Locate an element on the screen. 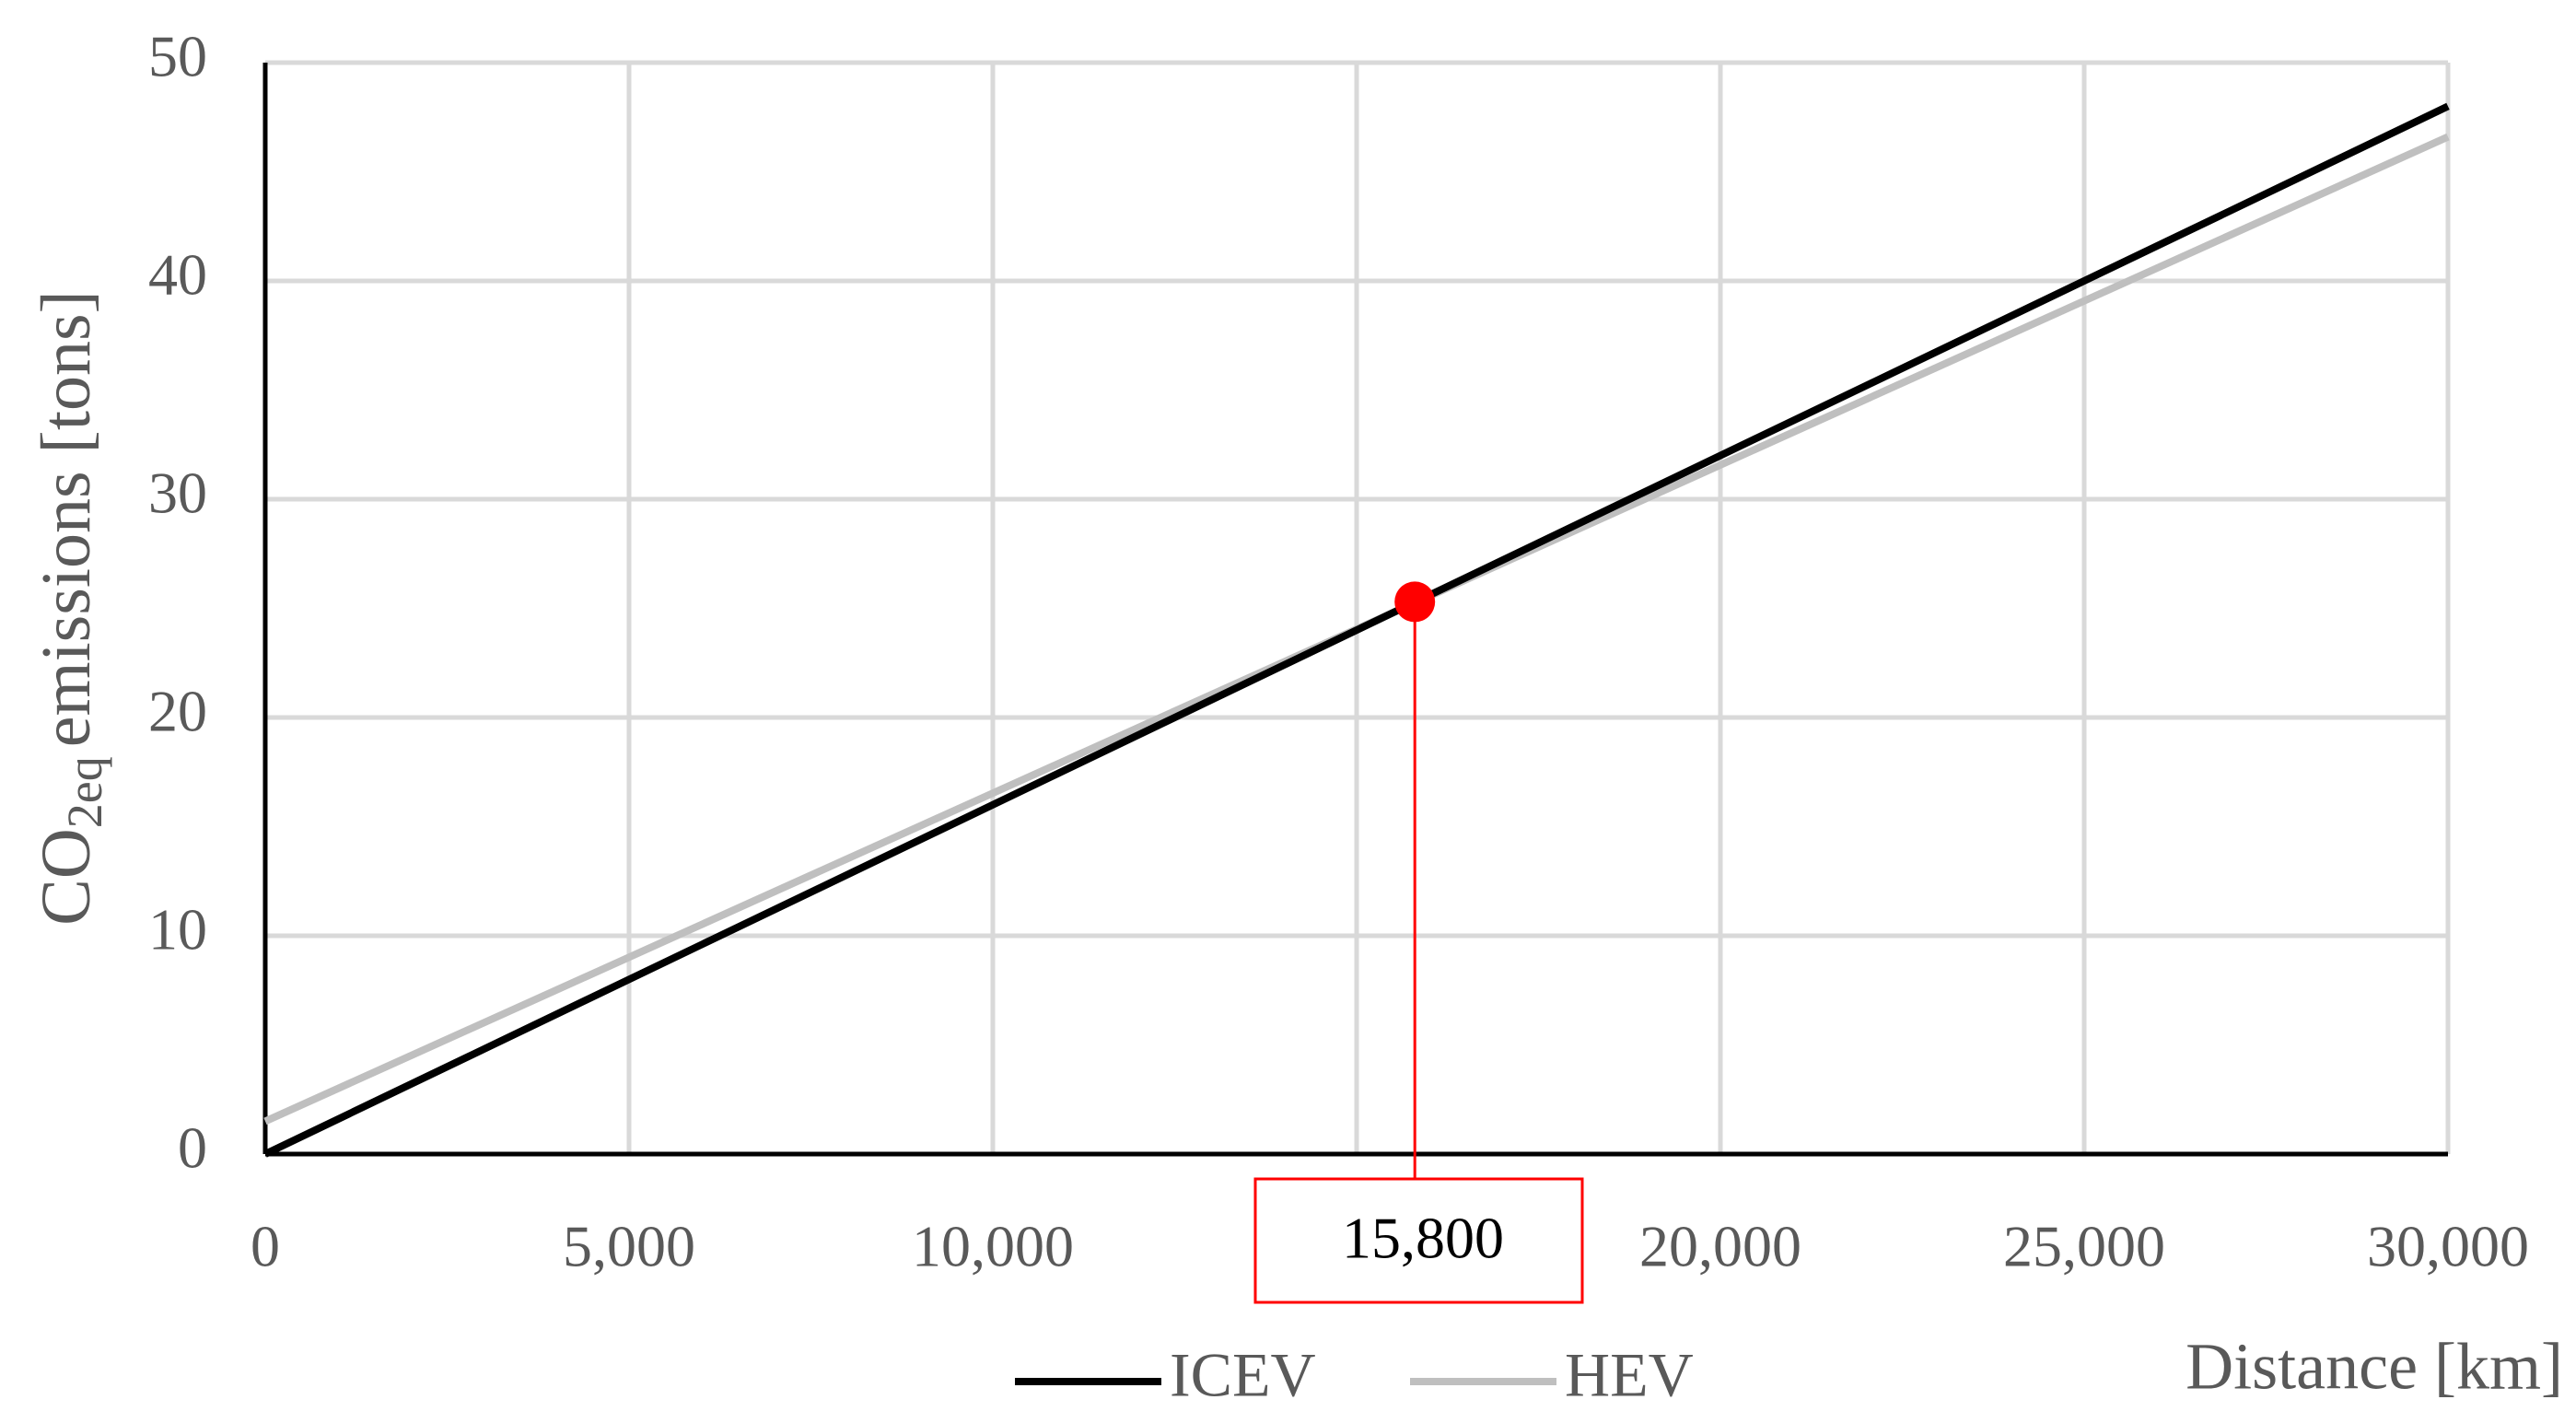  y-title-main: CO is located at coordinates (66, 877).